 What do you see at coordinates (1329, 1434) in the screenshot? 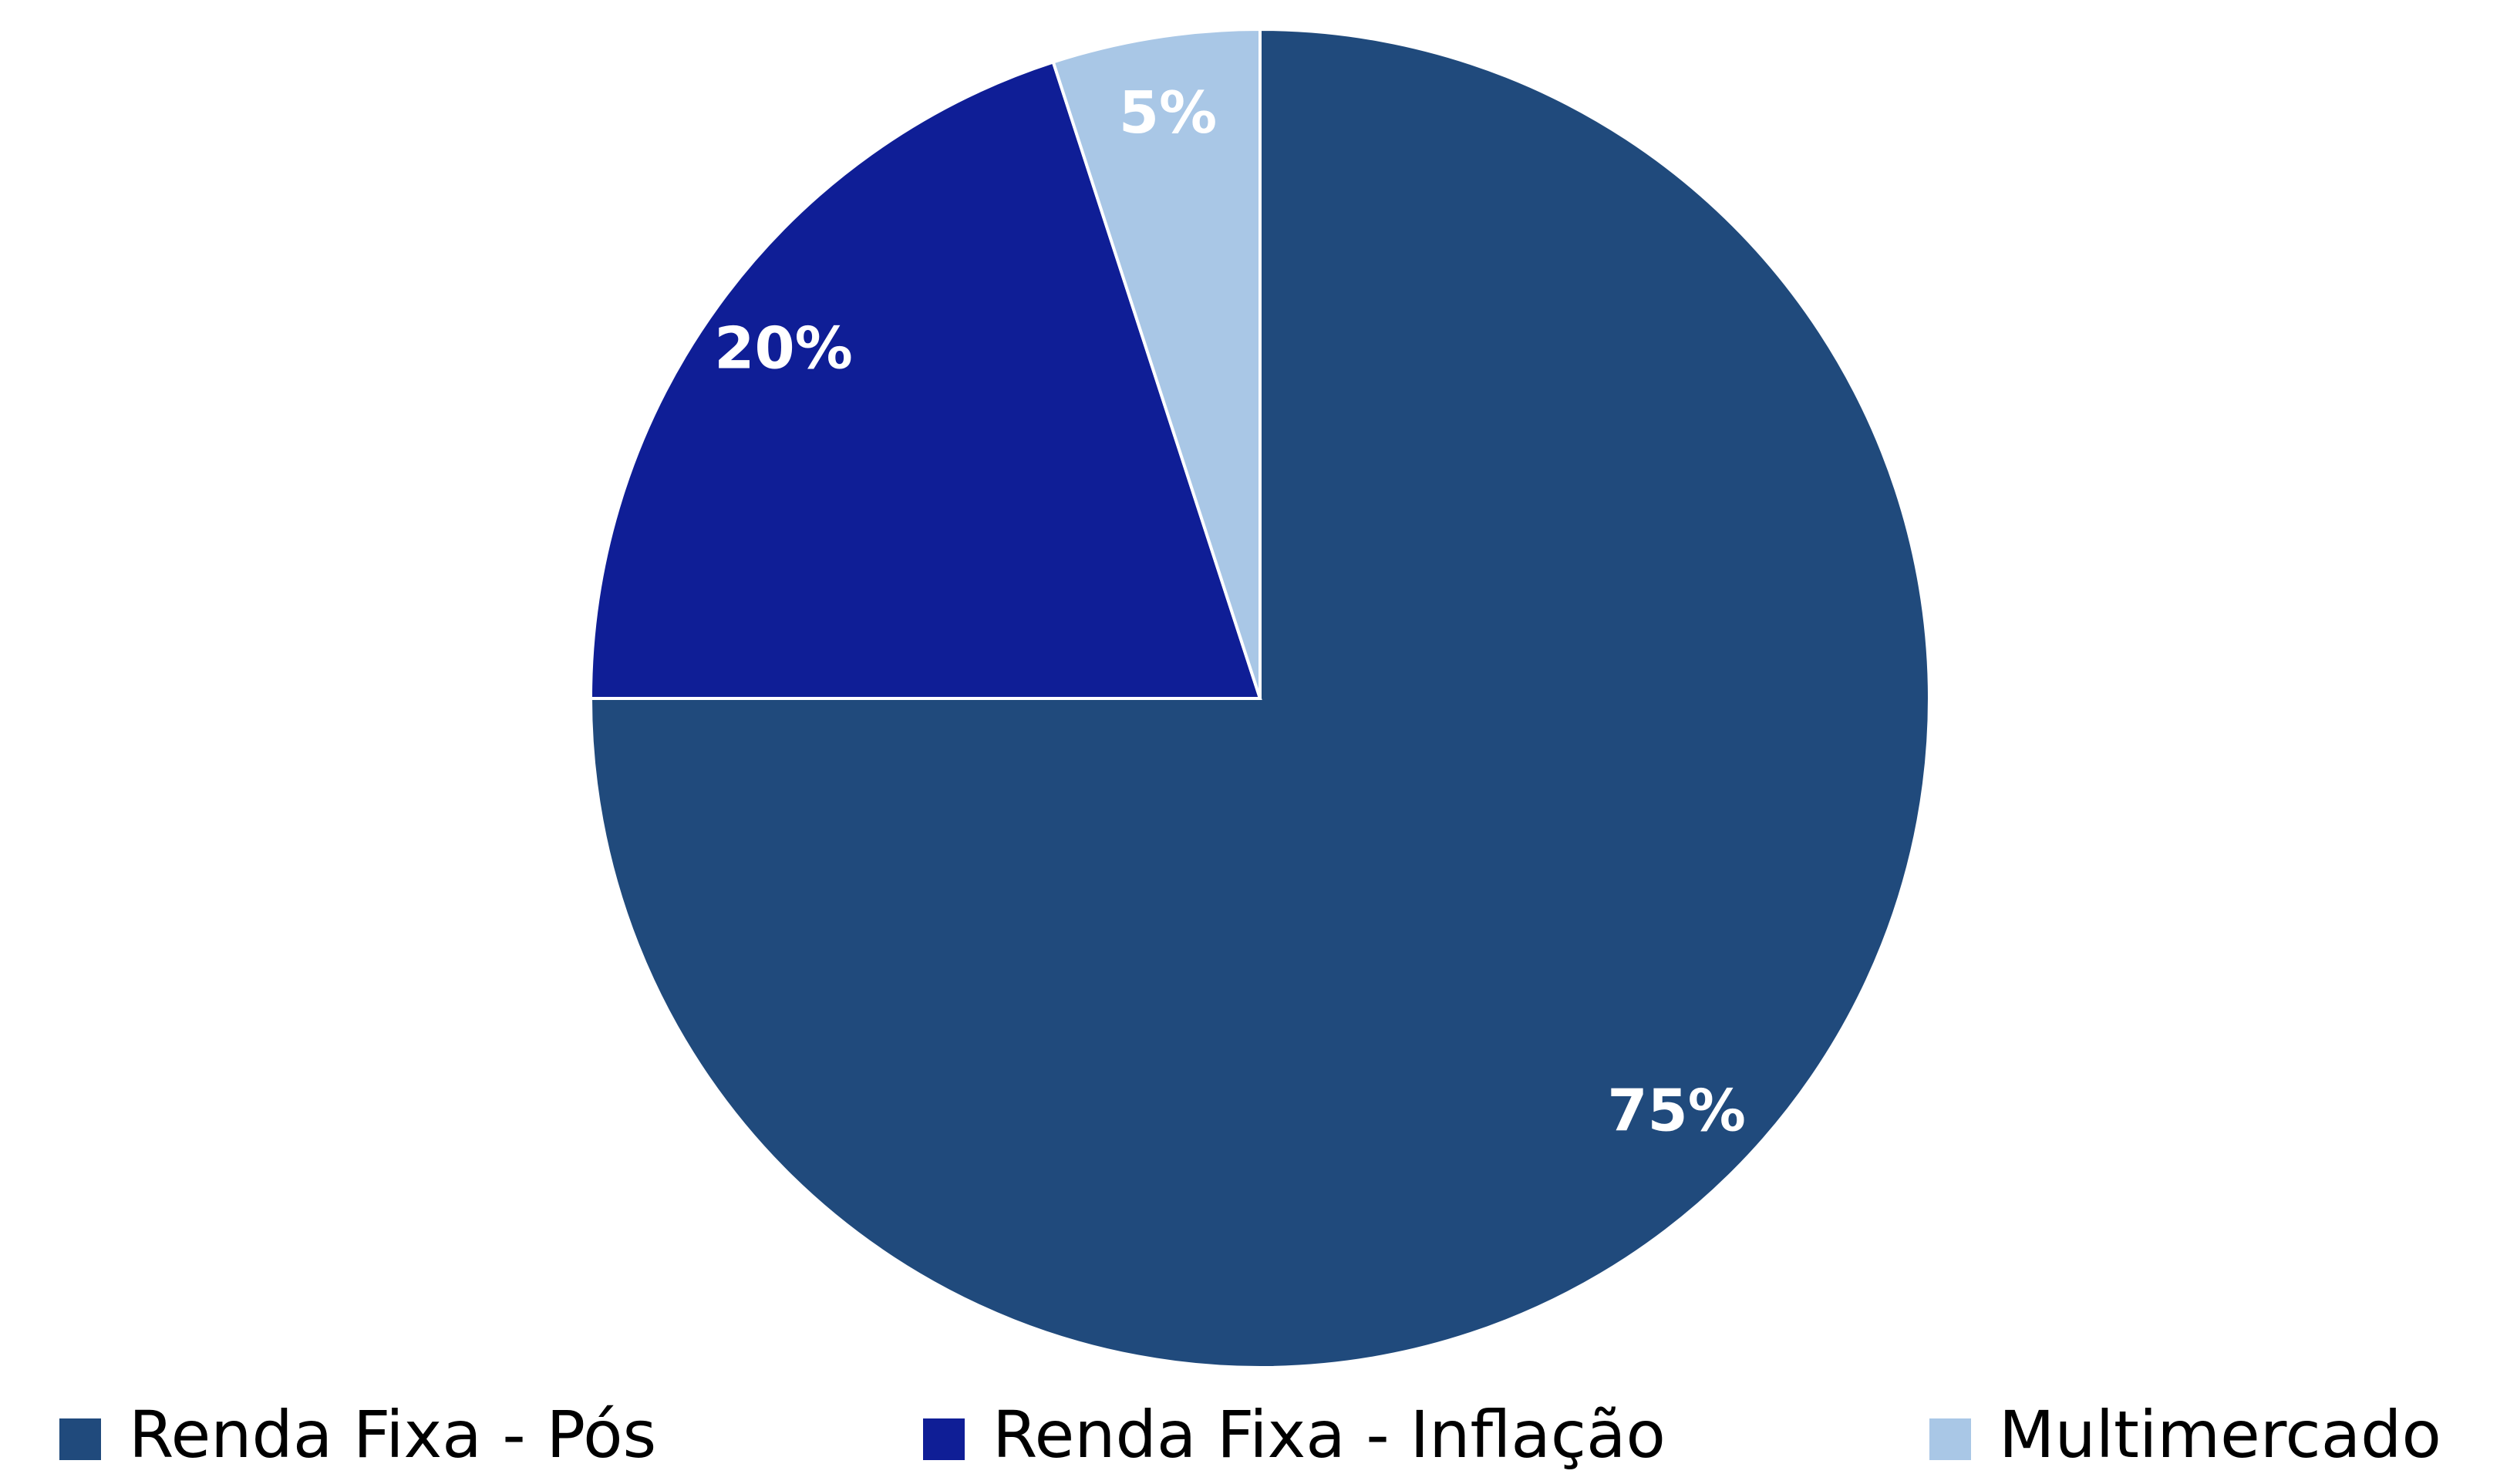
I see `legend-label: Renda Fixa - Inflação` at bounding box center [1329, 1434].